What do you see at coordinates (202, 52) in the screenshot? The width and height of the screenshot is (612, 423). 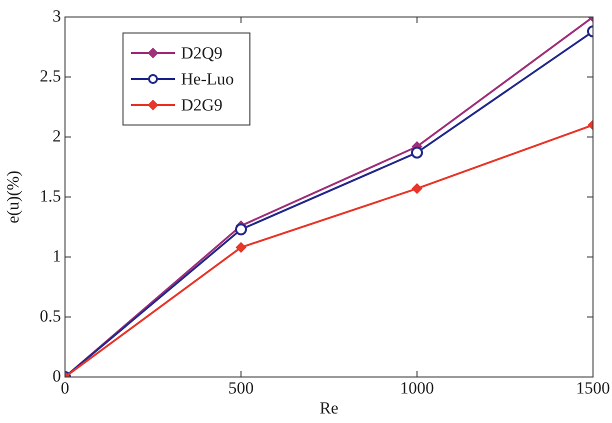 I see `legend-label: D2Q9` at bounding box center [202, 52].